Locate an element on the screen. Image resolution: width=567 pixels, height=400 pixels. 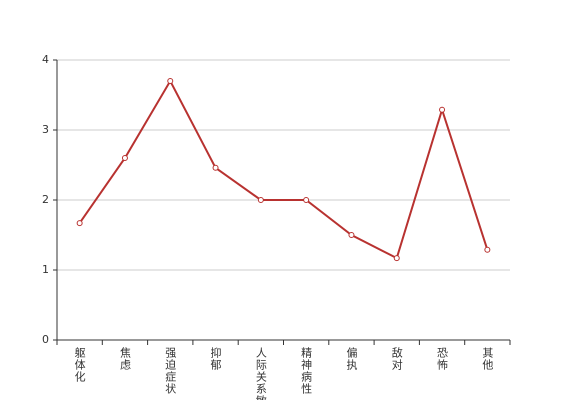
y-tick-label: 1 is located at coordinates (45, 269).